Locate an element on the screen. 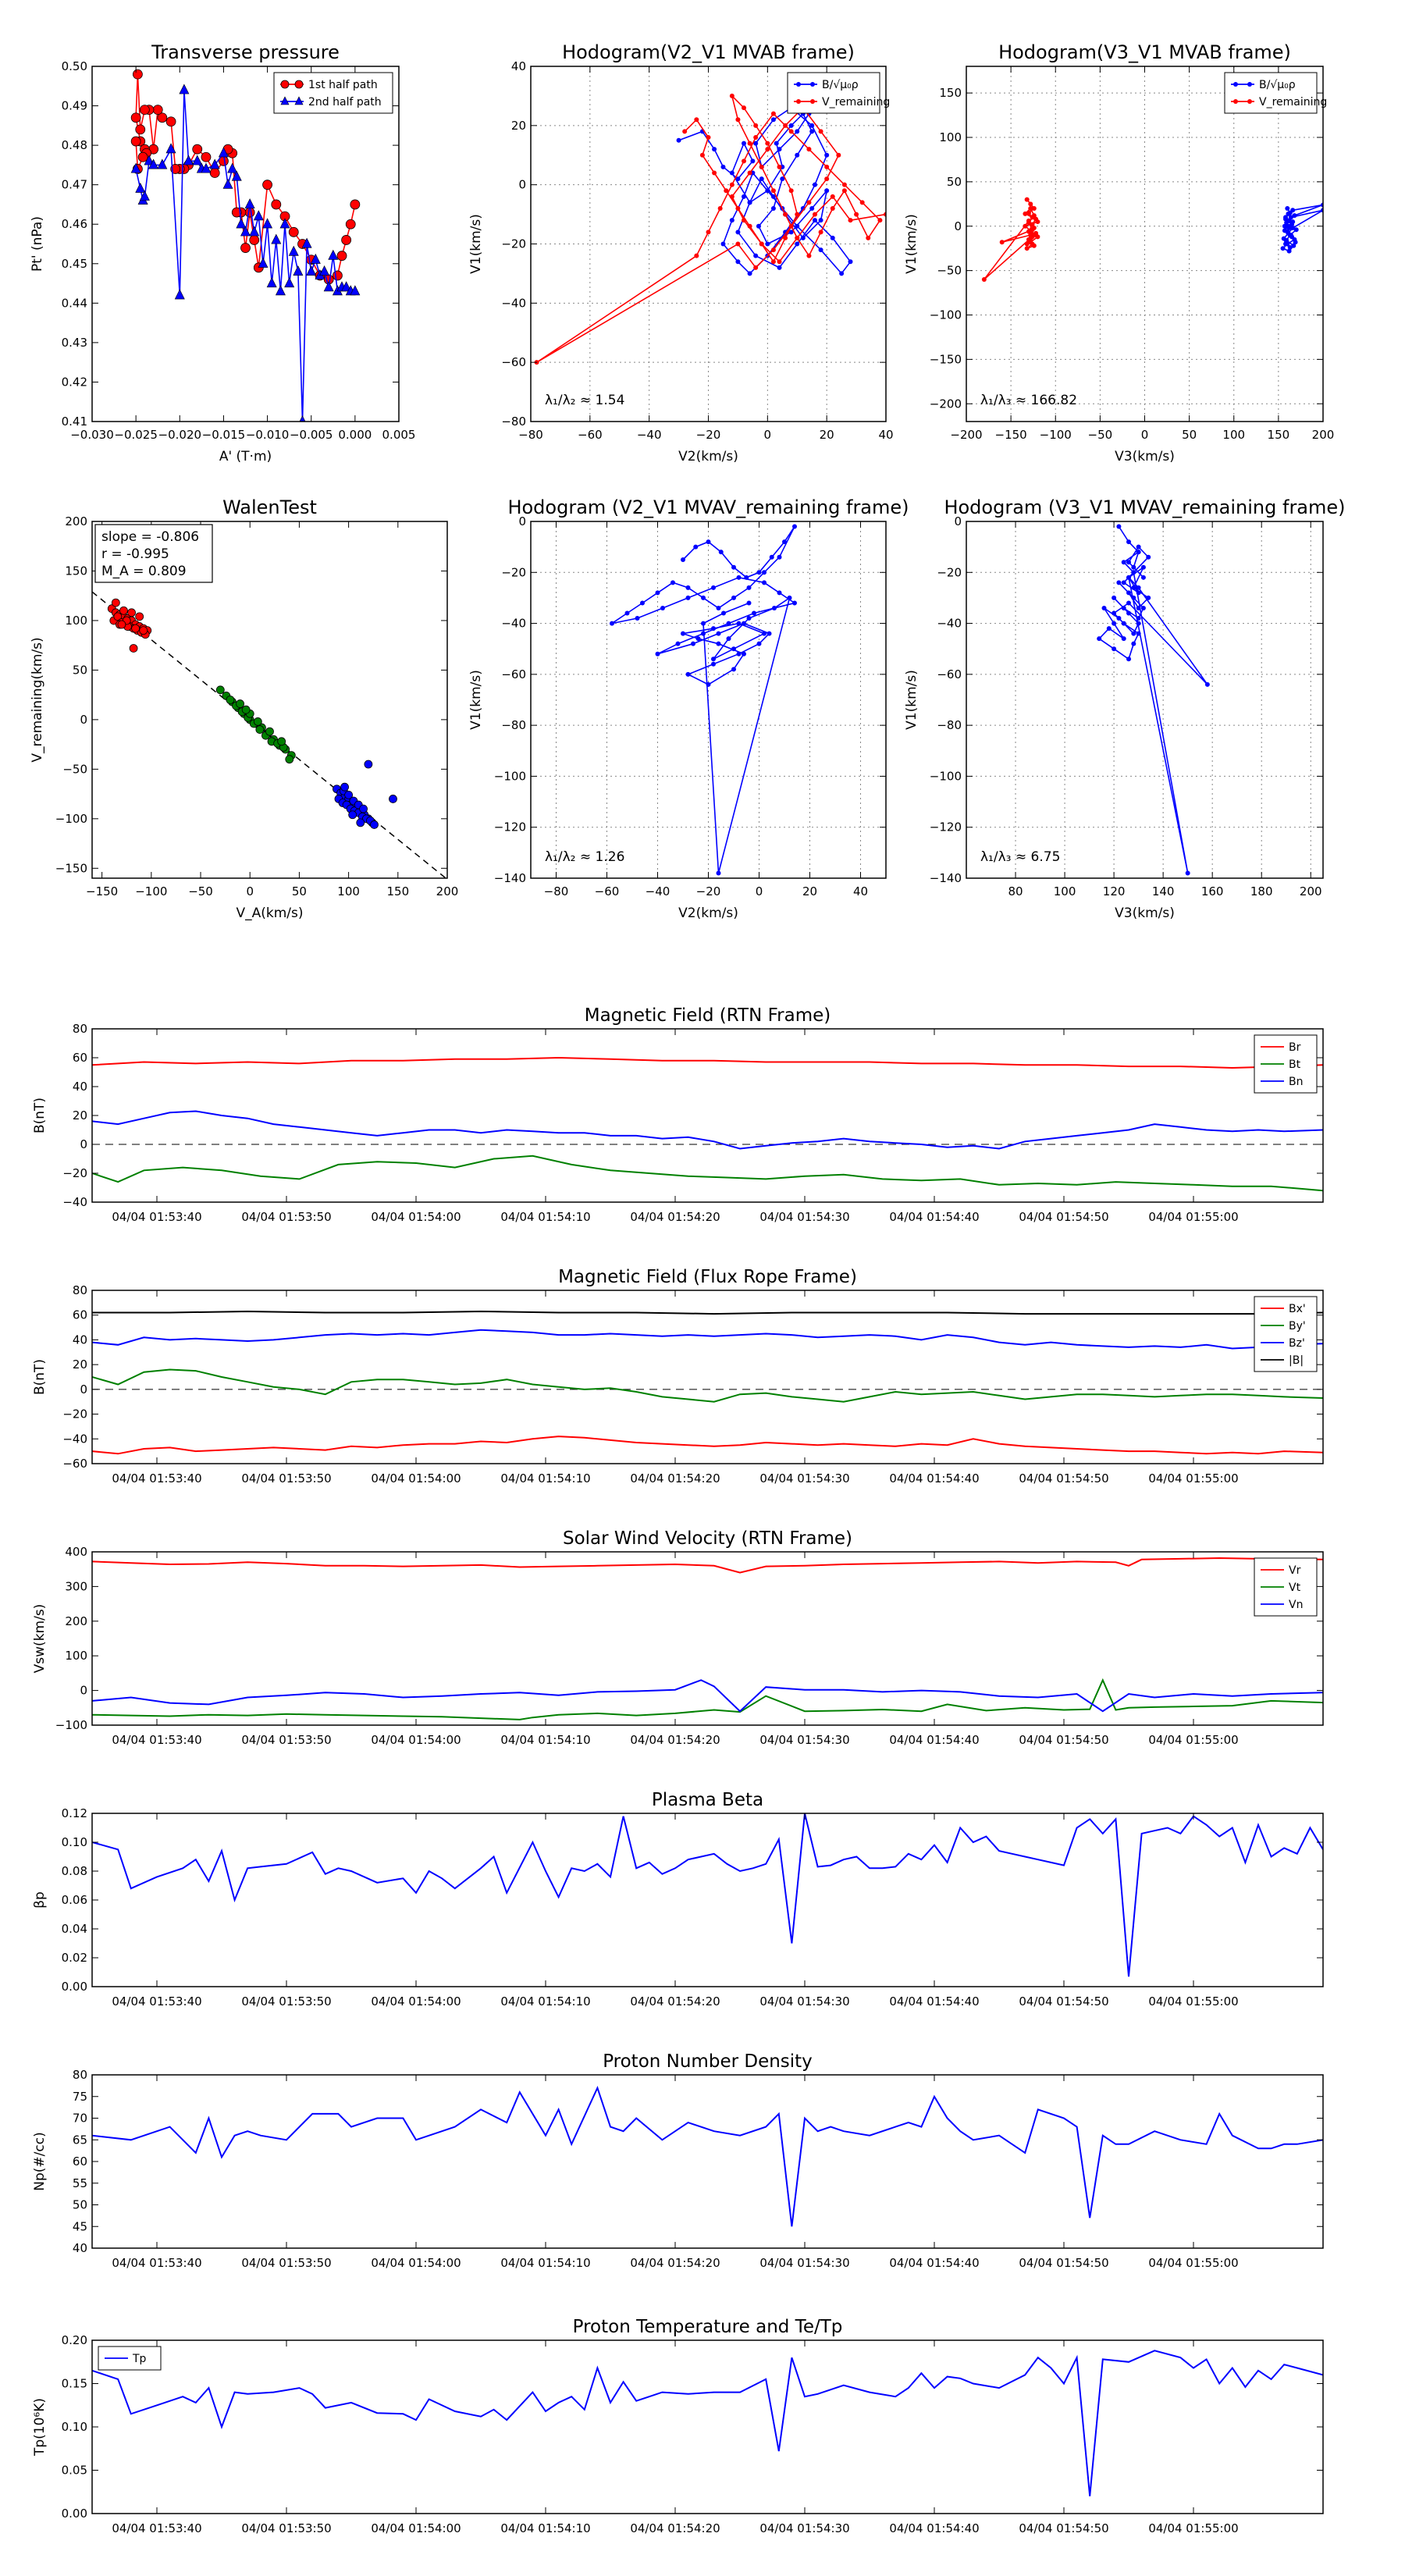 Image resolution: width=1405 pixels, height=2576 pixels. legend-label: V_remaining is located at coordinates (1293, 102).